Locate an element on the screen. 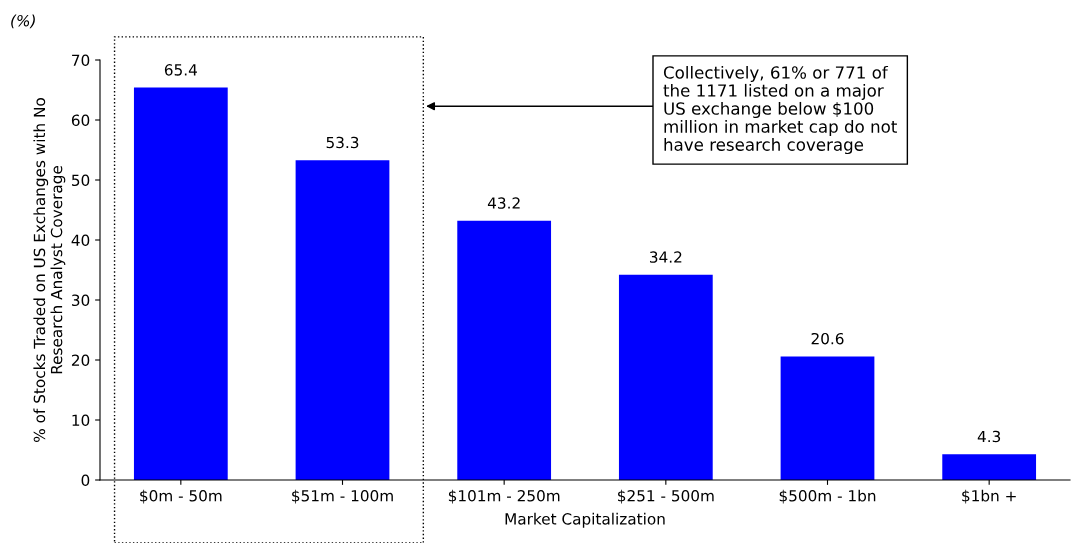 The height and width of the screenshot is (543, 1074). y-tick-label: 30 is located at coordinates (81, 300).